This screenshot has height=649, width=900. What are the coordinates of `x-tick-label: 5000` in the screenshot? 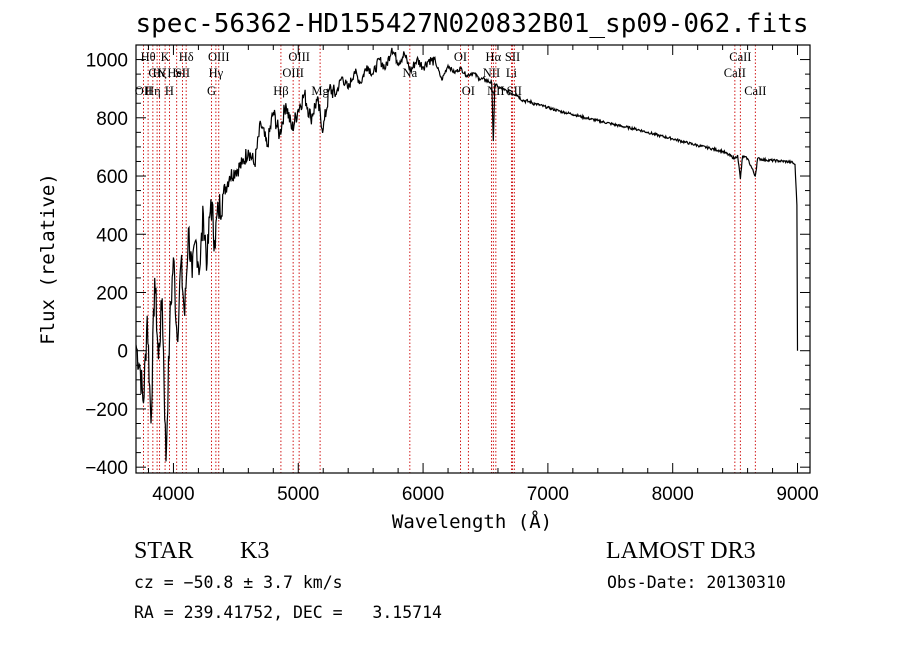 It's located at (298, 494).